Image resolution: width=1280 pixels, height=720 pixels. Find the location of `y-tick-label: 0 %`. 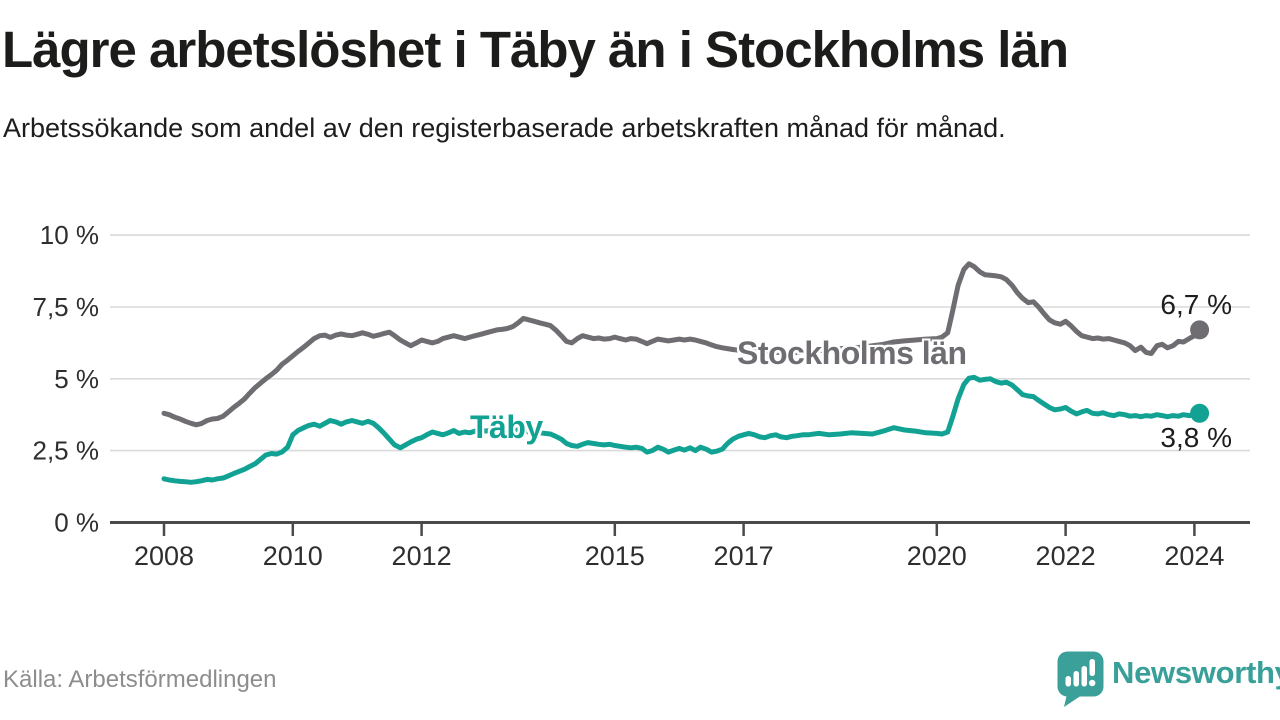

y-tick-label: 0 % is located at coordinates (76, 523).